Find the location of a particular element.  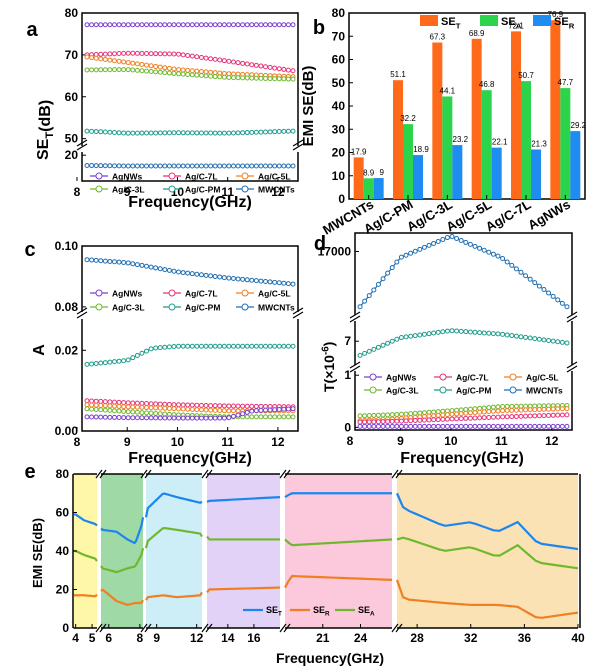

y-tick-label: 60 is located at coordinates (339, 60).